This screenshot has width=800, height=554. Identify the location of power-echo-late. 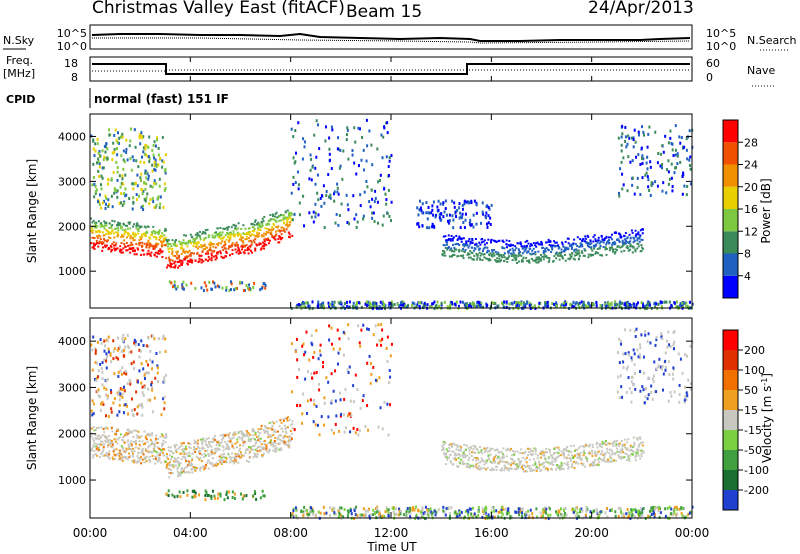
(629, 138).